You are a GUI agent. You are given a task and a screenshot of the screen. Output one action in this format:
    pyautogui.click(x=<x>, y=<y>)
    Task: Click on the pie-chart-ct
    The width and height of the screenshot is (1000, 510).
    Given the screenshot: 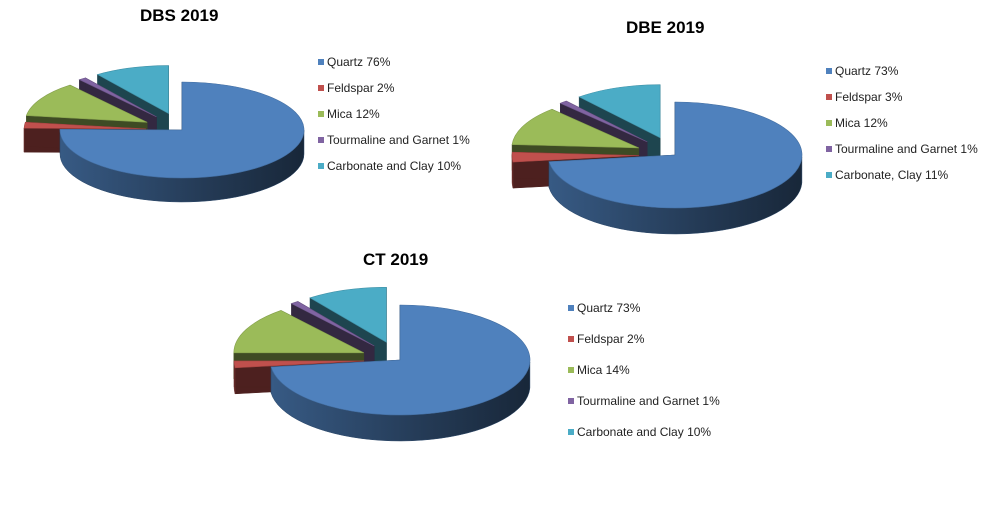 What is the action you would take?
    pyautogui.click(x=382, y=364)
    